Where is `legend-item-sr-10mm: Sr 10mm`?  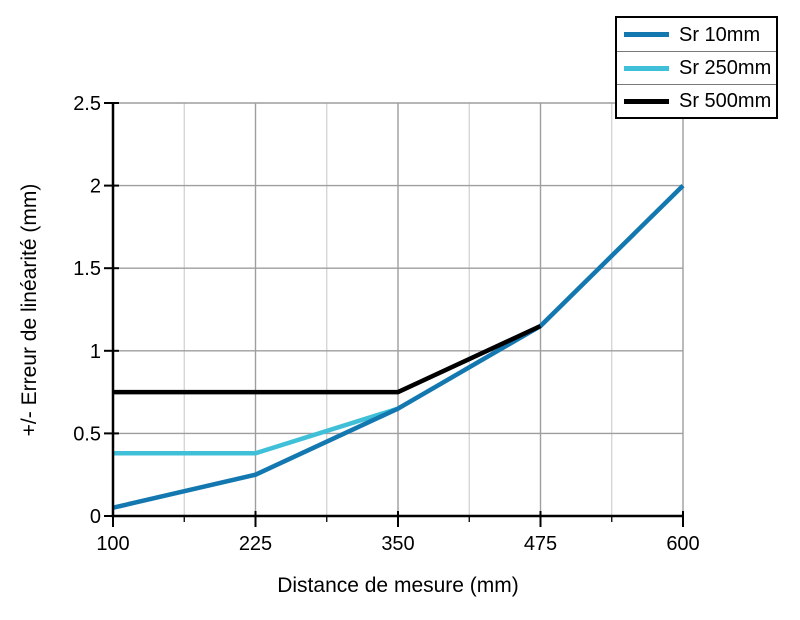 legend-item-sr-10mm: Sr 10mm is located at coordinates (696, 34).